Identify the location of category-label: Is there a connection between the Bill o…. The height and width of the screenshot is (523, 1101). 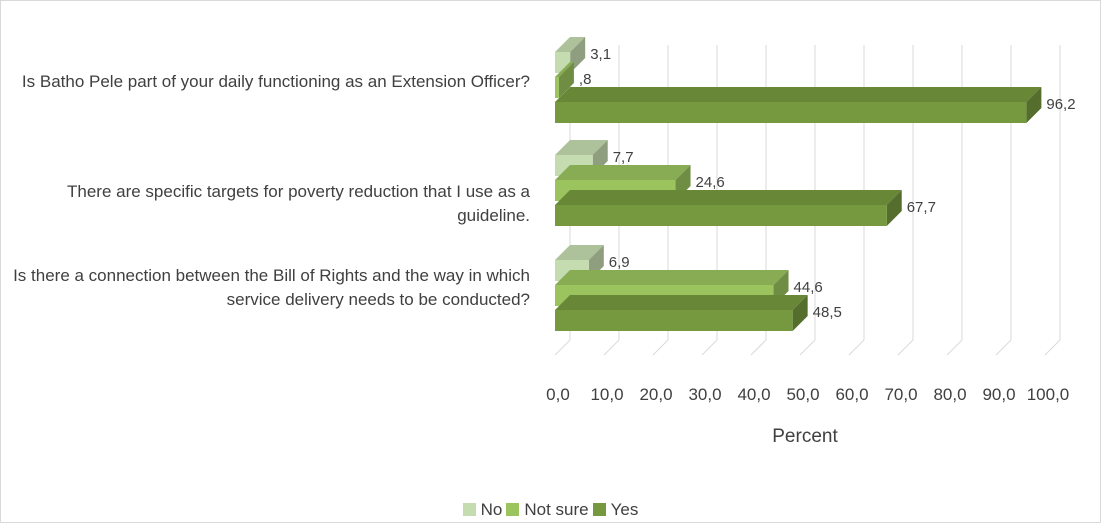
(271, 287).